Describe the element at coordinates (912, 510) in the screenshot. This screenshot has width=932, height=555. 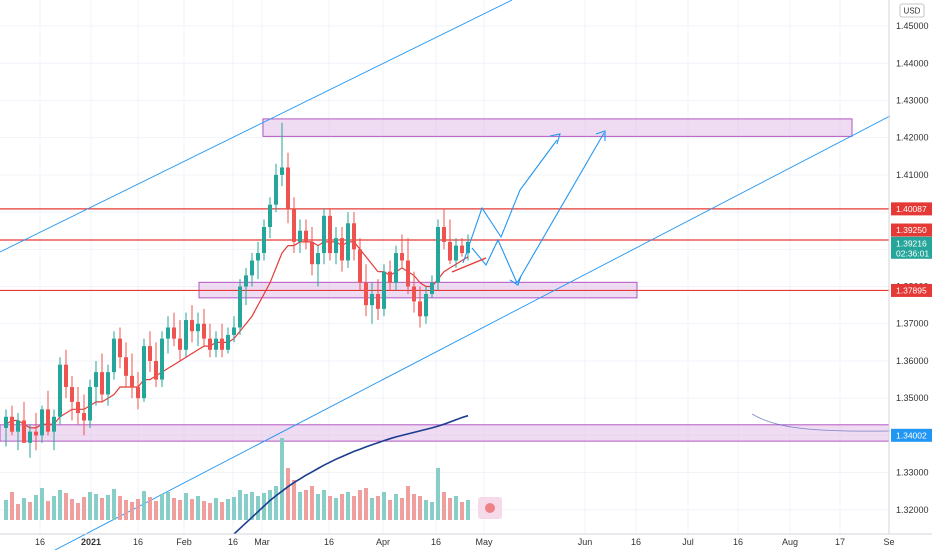
I see `price-tick-label: 1.32000` at that location.